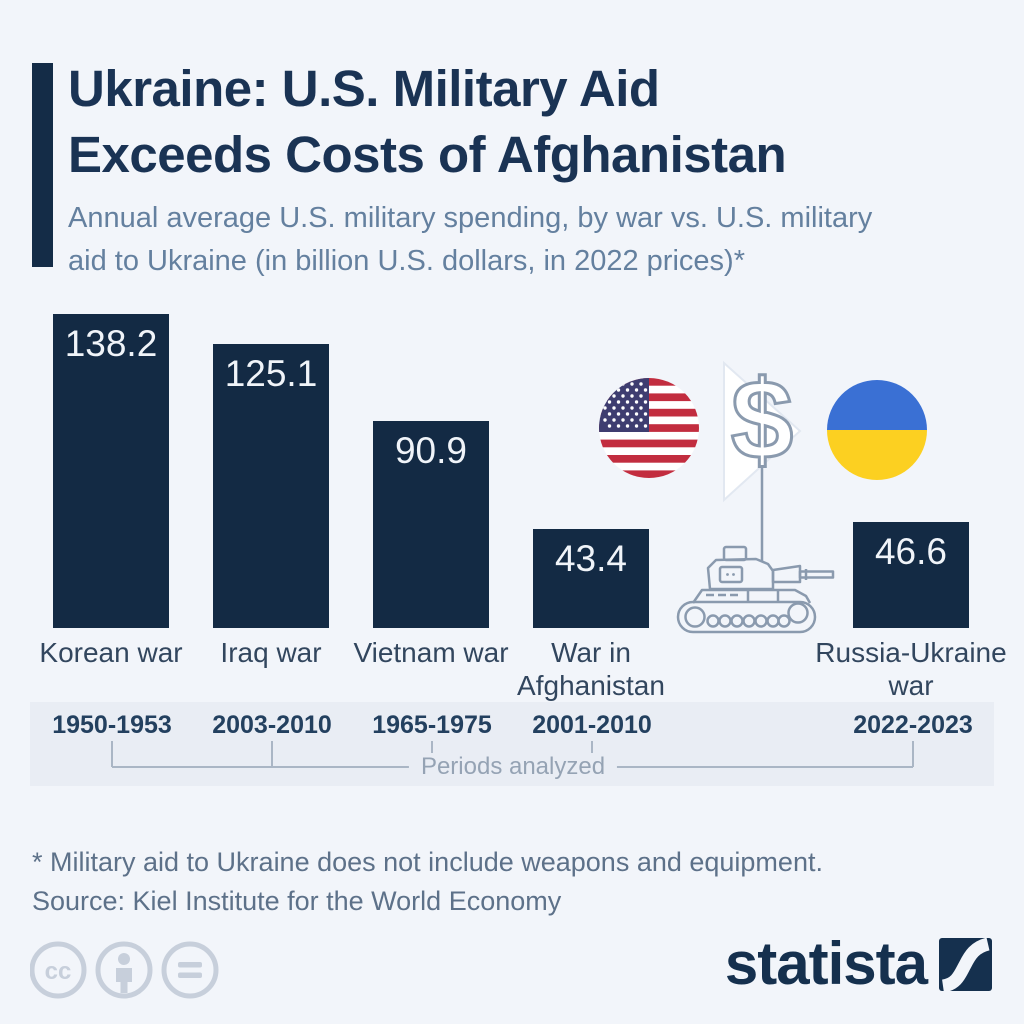 The height and width of the screenshot is (1024, 1024). What do you see at coordinates (911, 669) in the screenshot?
I see `category-label-russia-ukraine-war: Russia-Ukraine war` at bounding box center [911, 669].